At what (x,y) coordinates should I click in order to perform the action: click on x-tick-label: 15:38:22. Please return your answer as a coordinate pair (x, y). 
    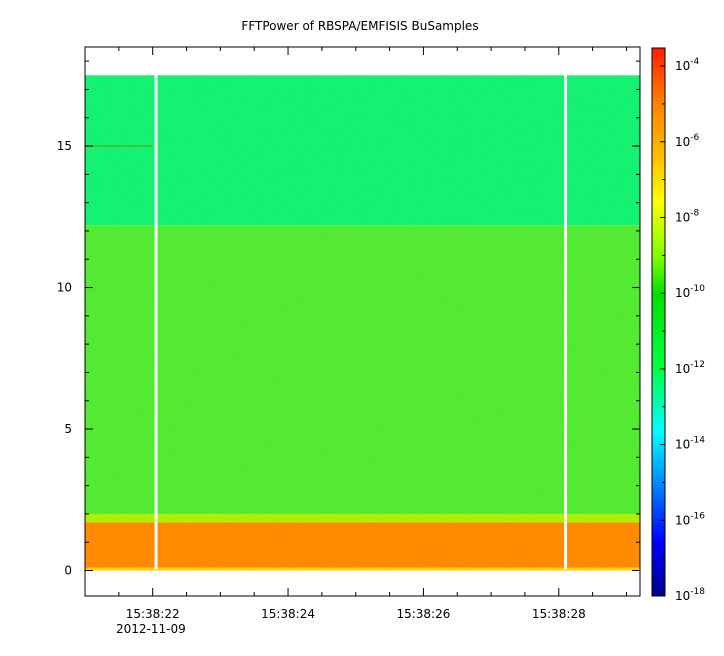
    Looking at the image, I should click on (153, 614).